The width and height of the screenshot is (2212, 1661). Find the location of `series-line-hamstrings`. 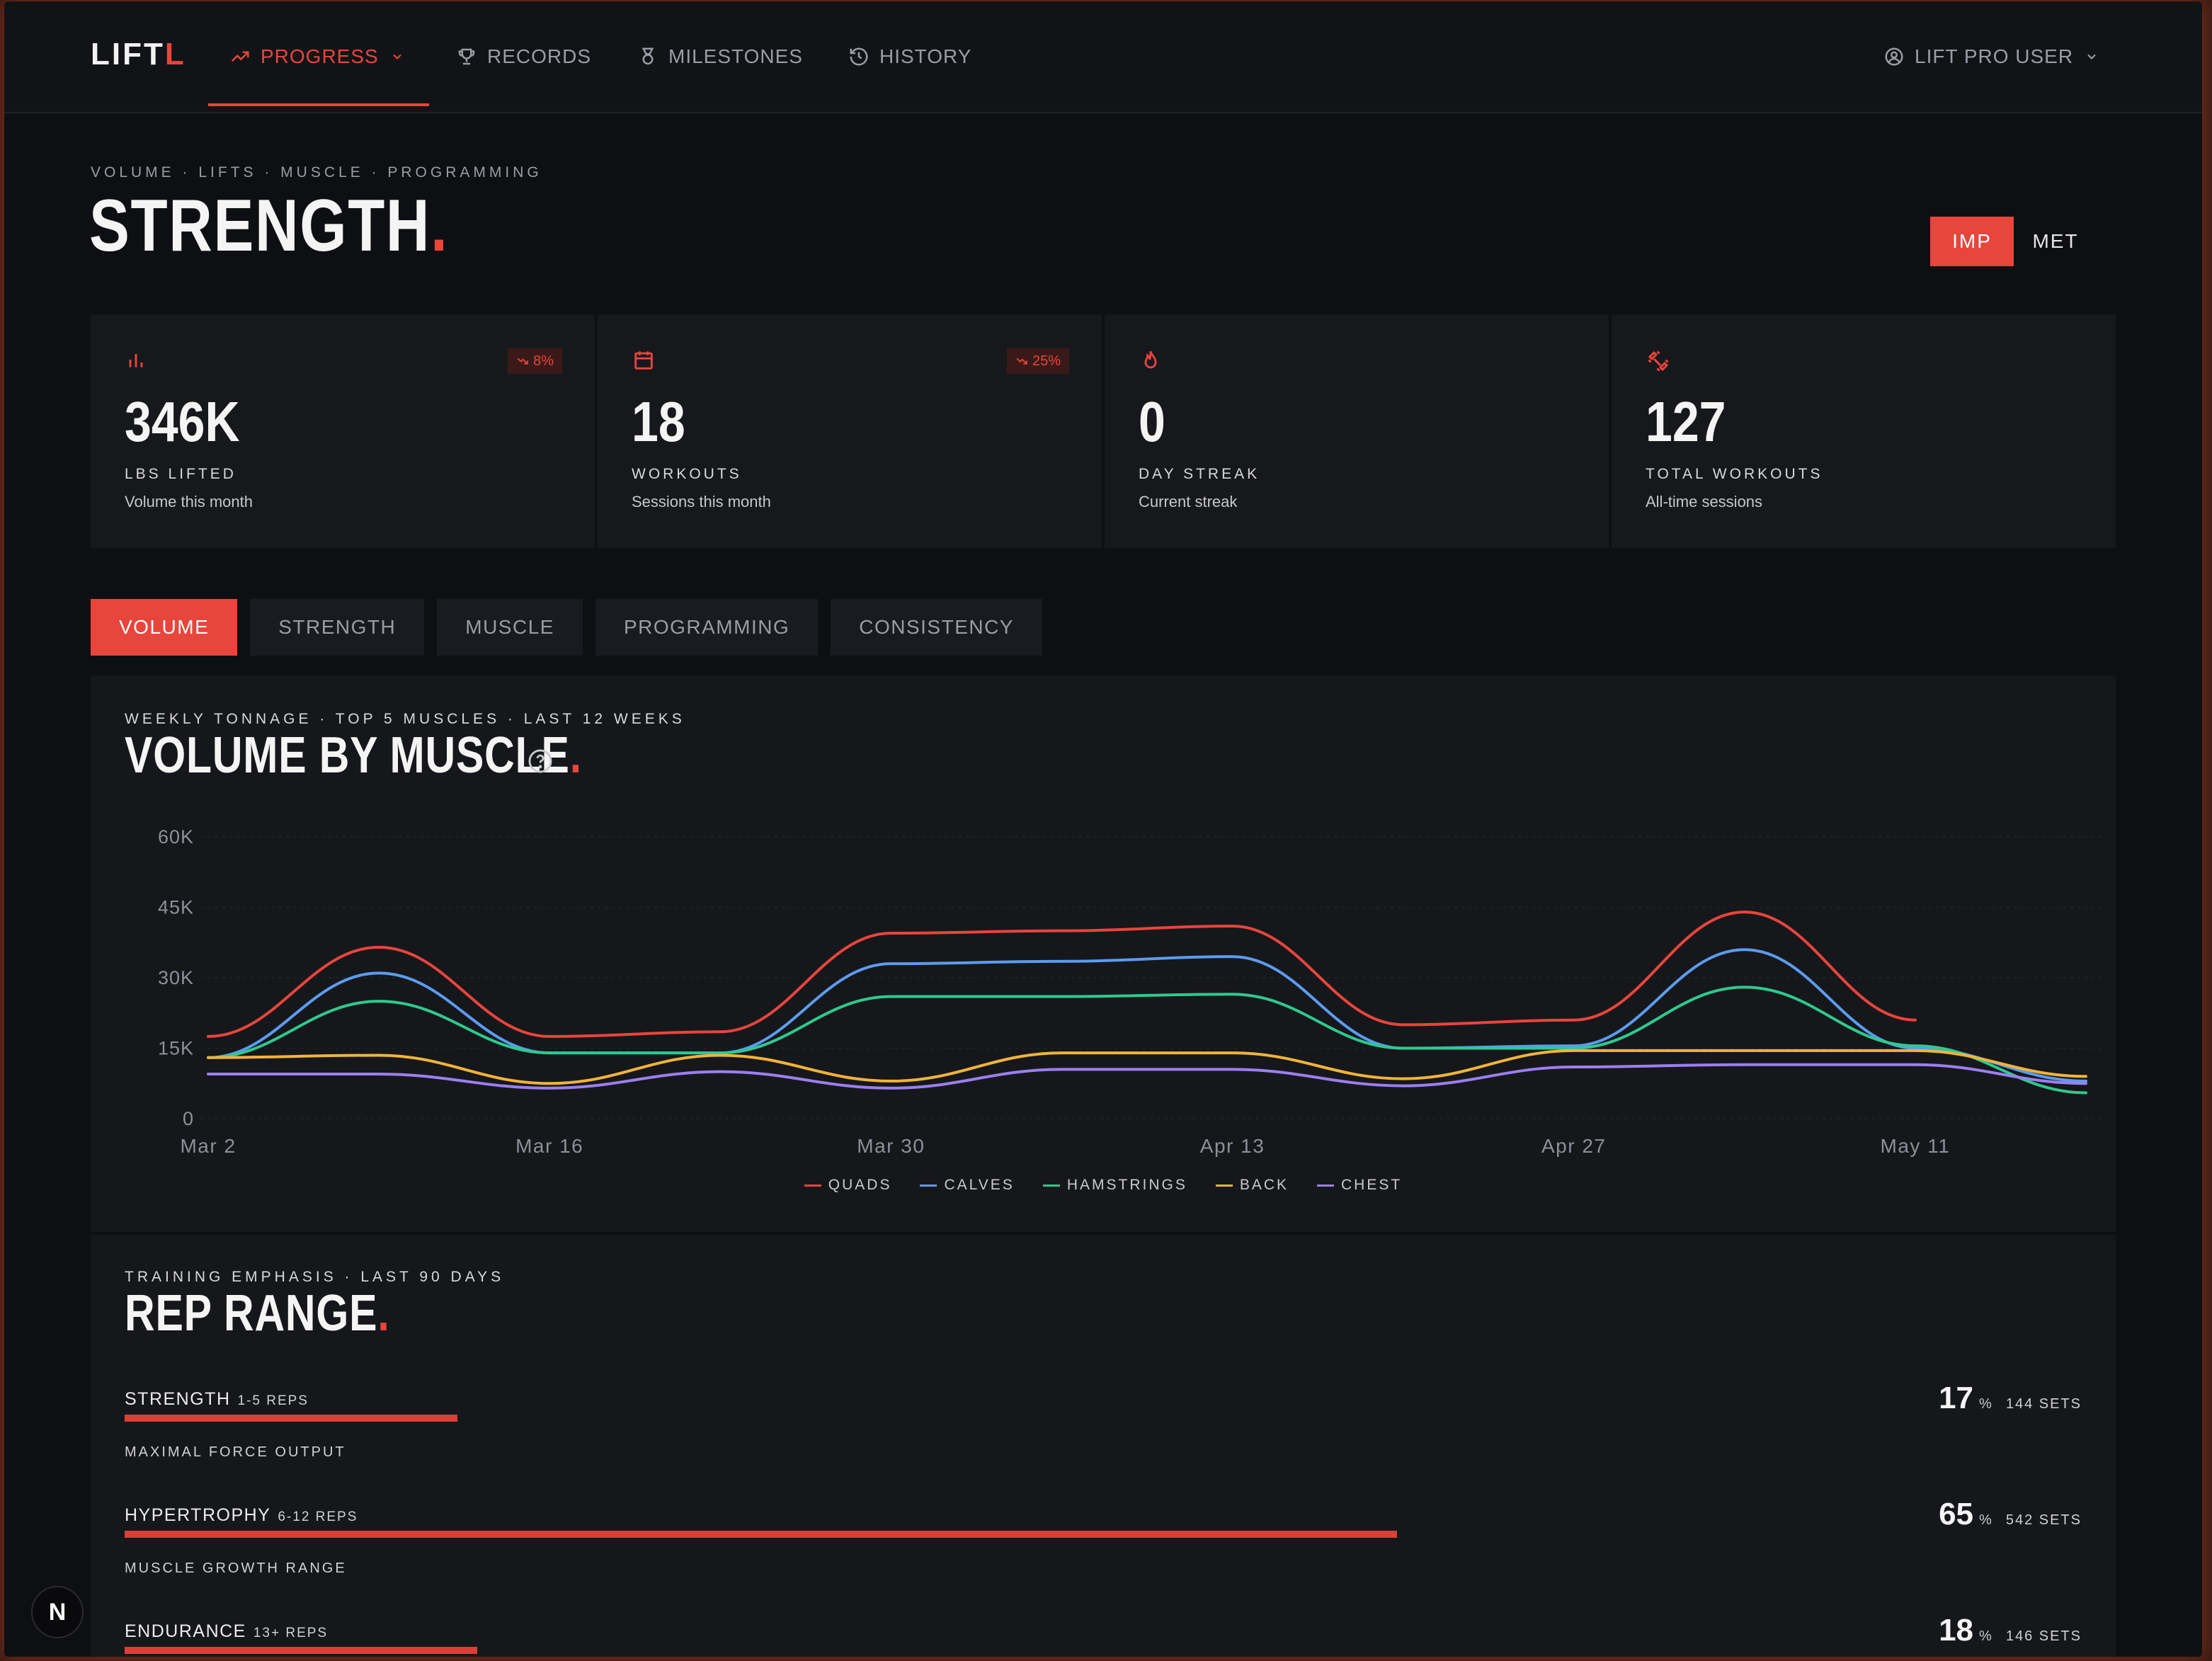

series-line-hamstrings is located at coordinates (1147, 1040).